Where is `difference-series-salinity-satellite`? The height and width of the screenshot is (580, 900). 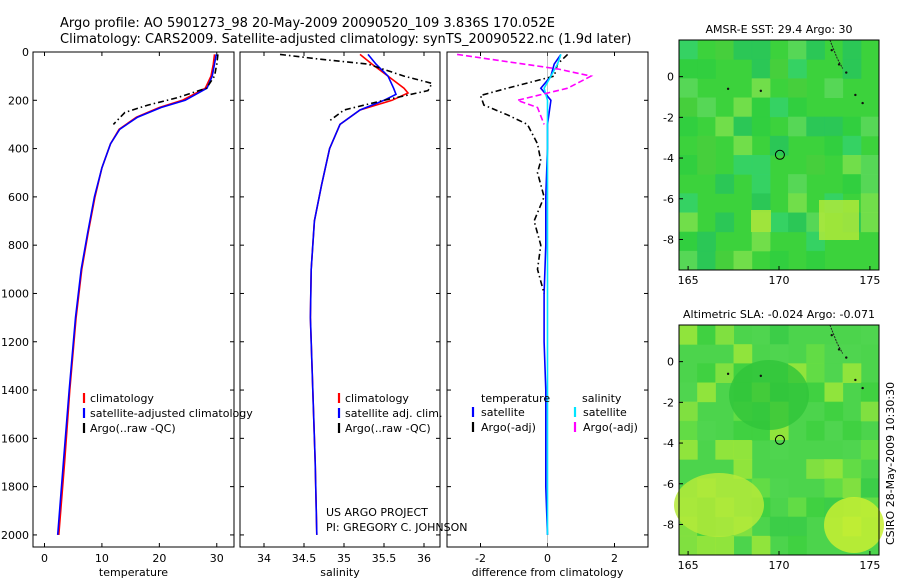 difference-series-salinity-satellite is located at coordinates (552, 294).